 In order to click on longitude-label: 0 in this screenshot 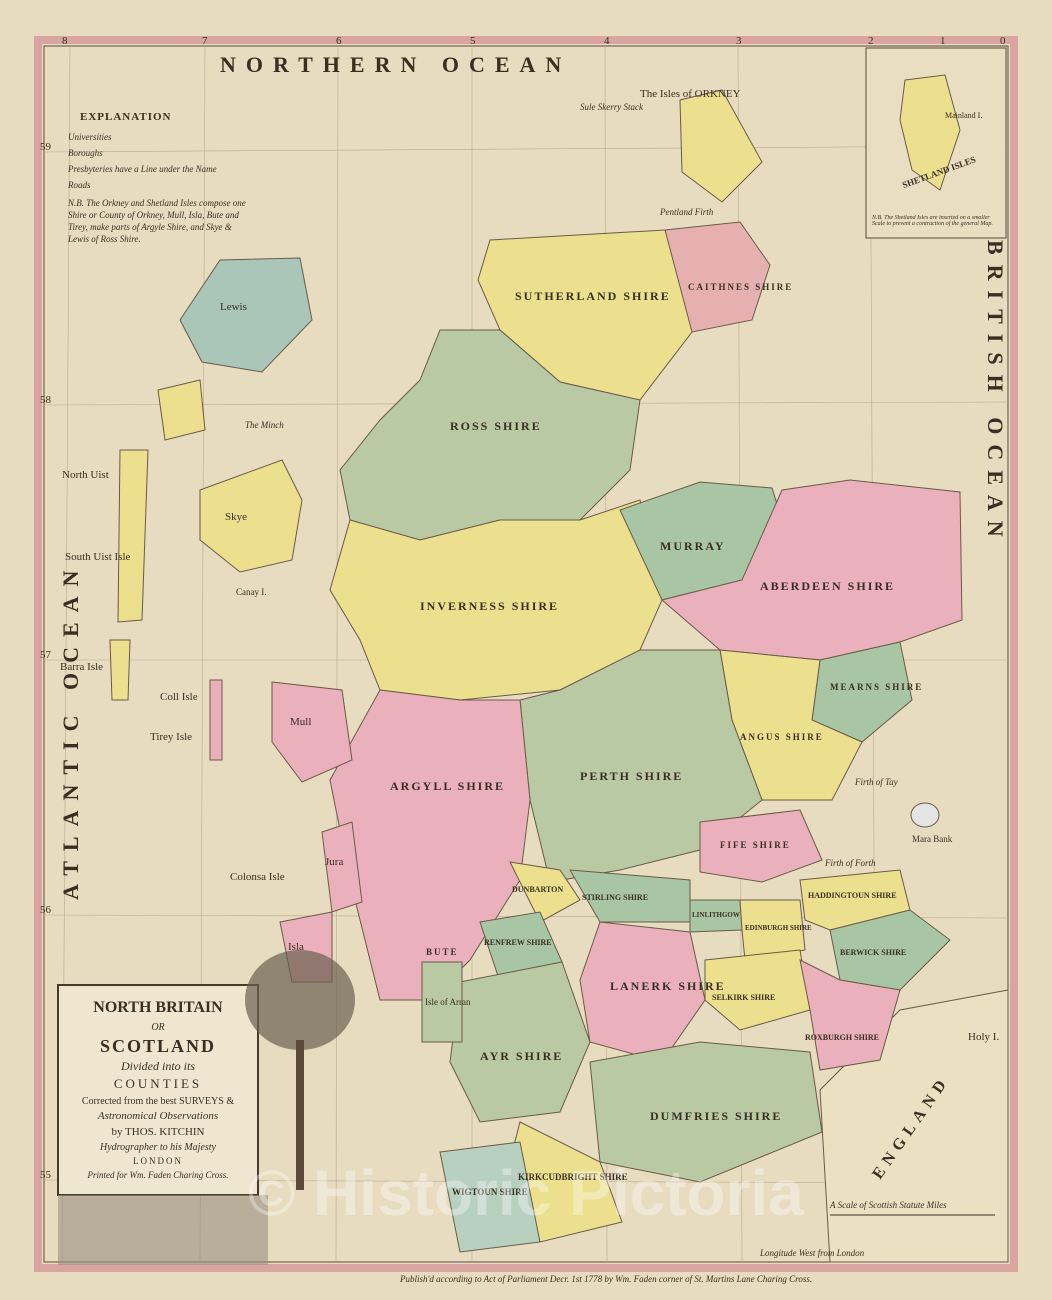, I will do `click(1003, 41)`.